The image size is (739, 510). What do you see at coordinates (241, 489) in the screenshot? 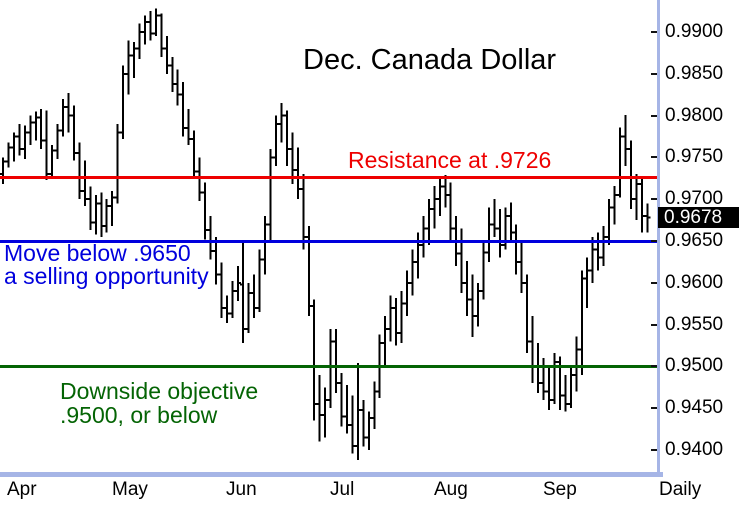
I see `month-label-jun: Jun` at bounding box center [241, 489].